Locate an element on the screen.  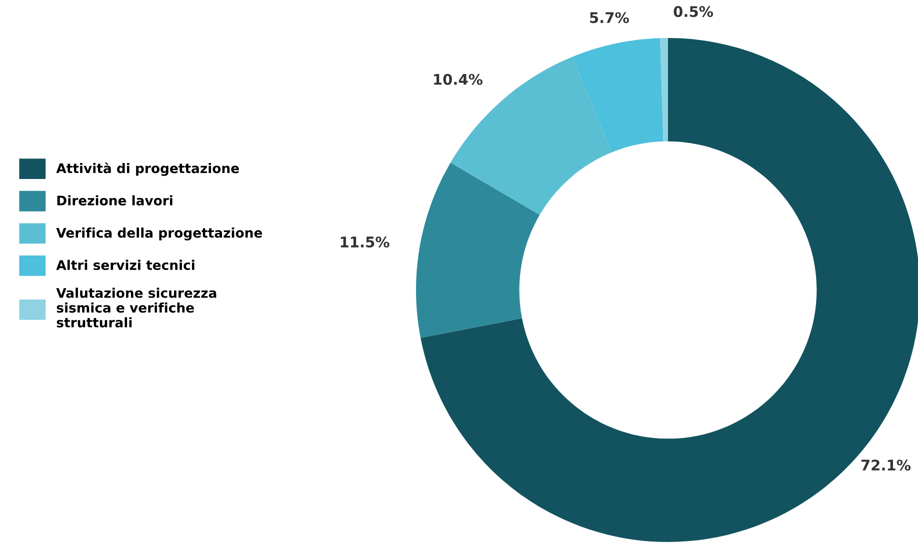
data-label: 10.4% is located at coordinates (458, 79).